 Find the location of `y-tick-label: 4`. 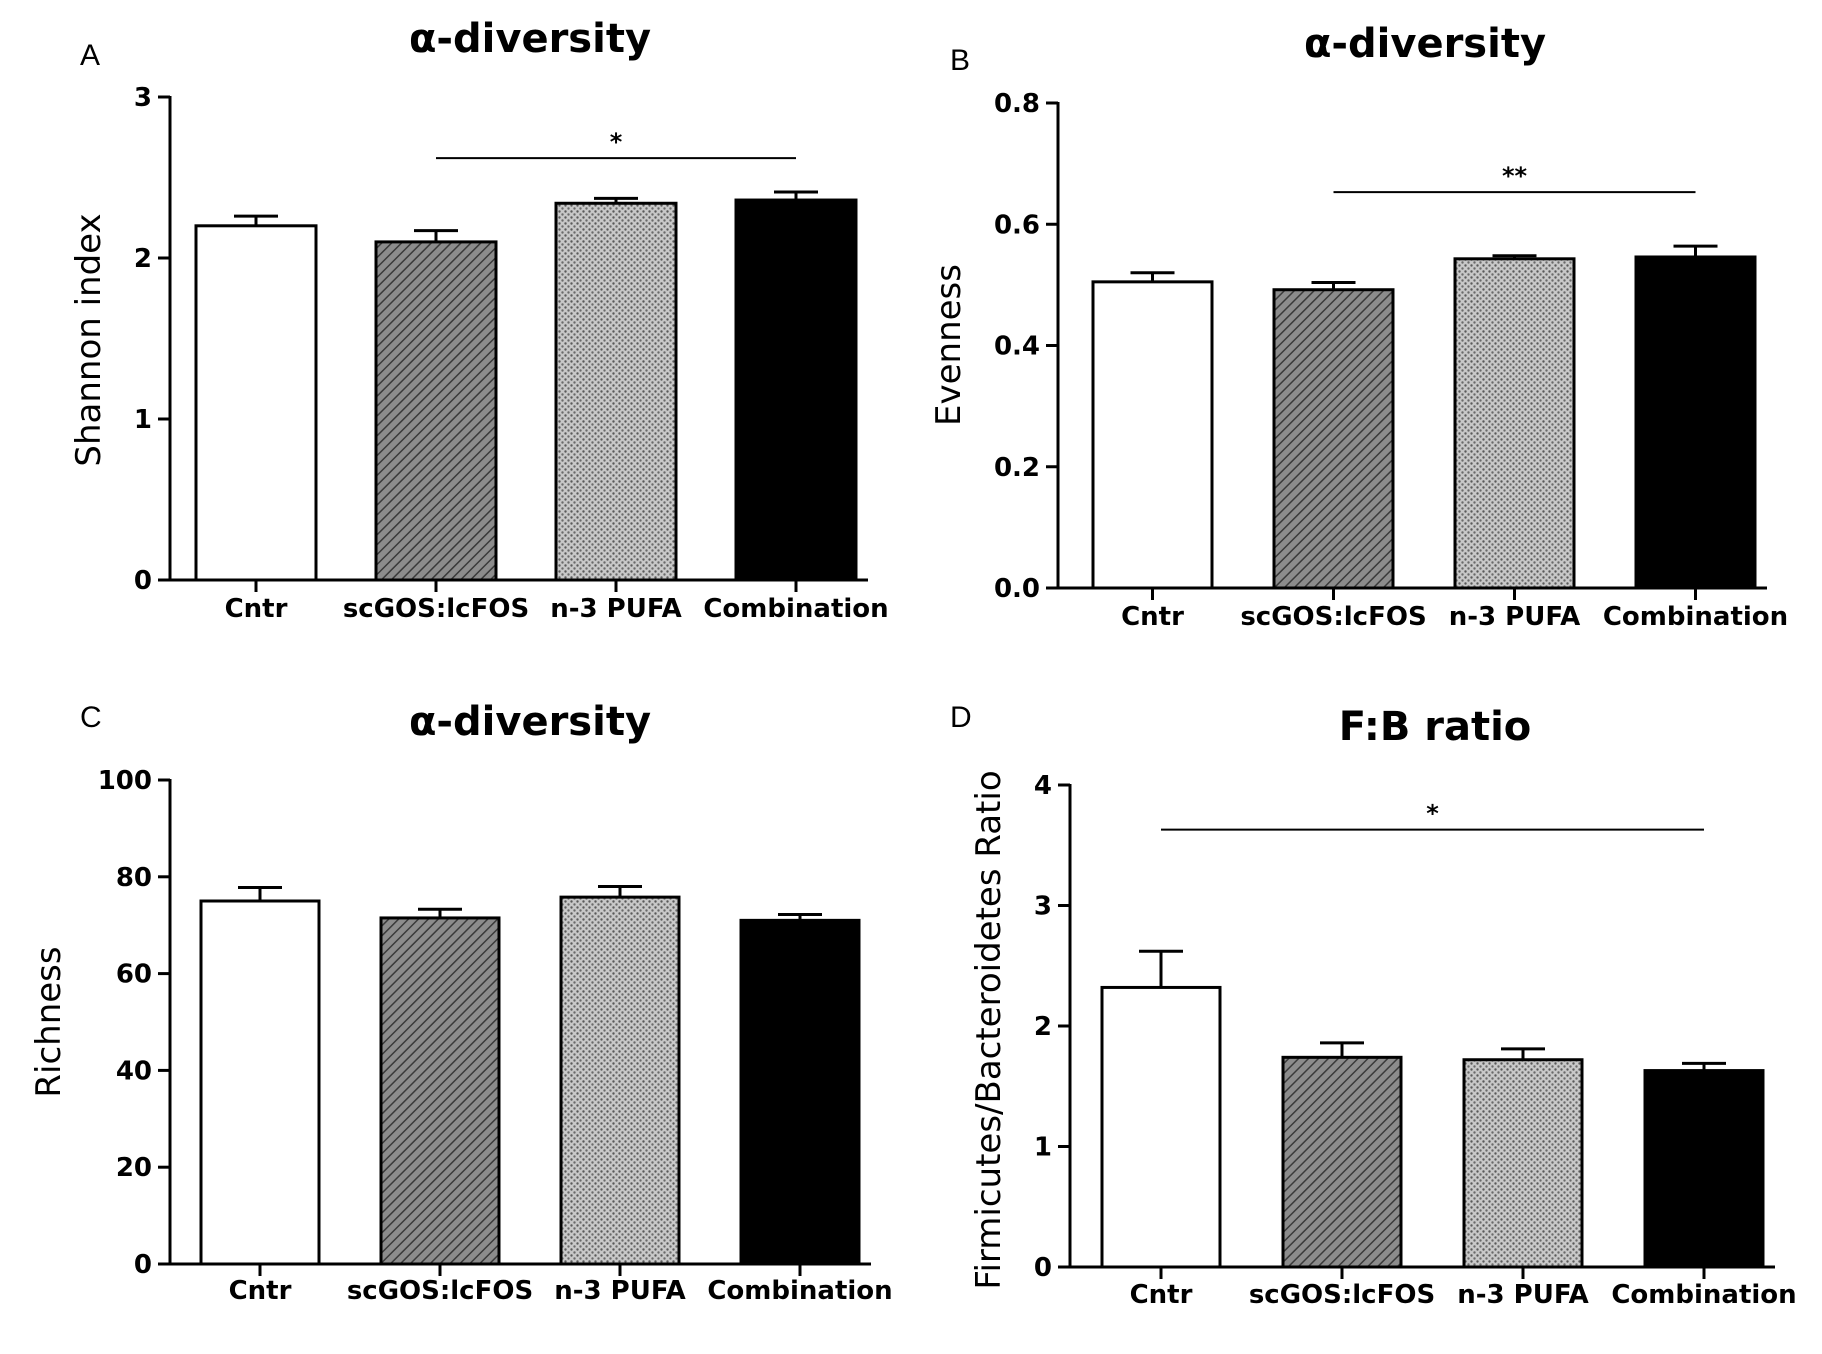

y-tick-label: 4 is located at coordinates (1043, 786).